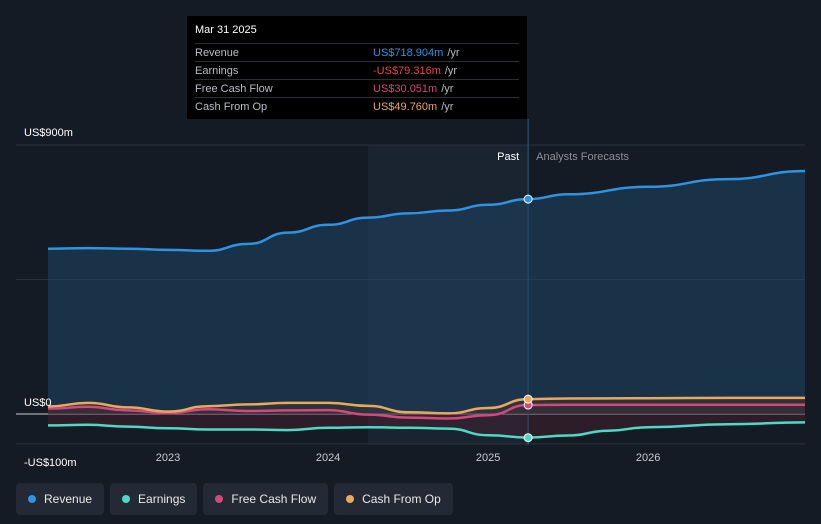 The image size is (821, 524). What do you see at coordinates (426, 430) in the screenshot?
I see `earnings-line` at bounding box center [426, 430].